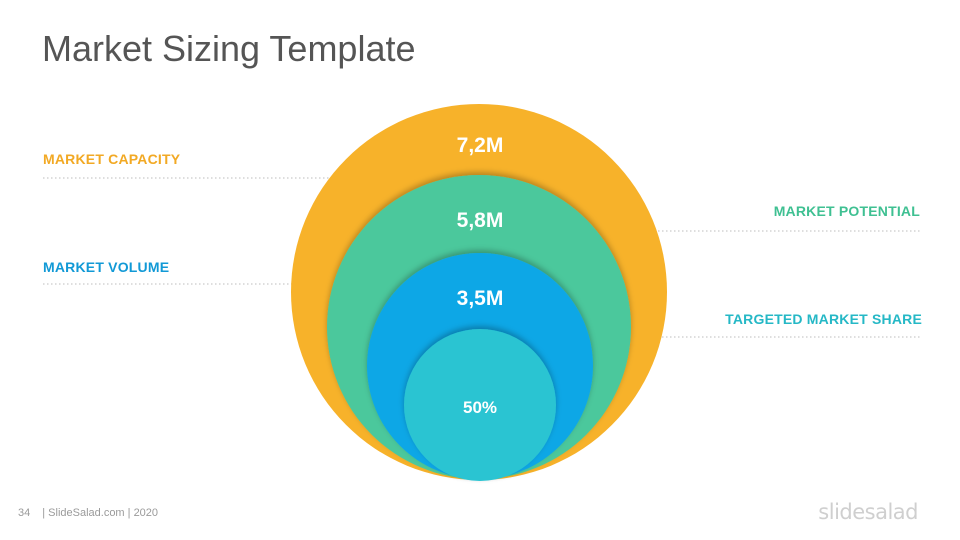  I want to click on market-capacity-value: 7,2M, so click(480, 145).